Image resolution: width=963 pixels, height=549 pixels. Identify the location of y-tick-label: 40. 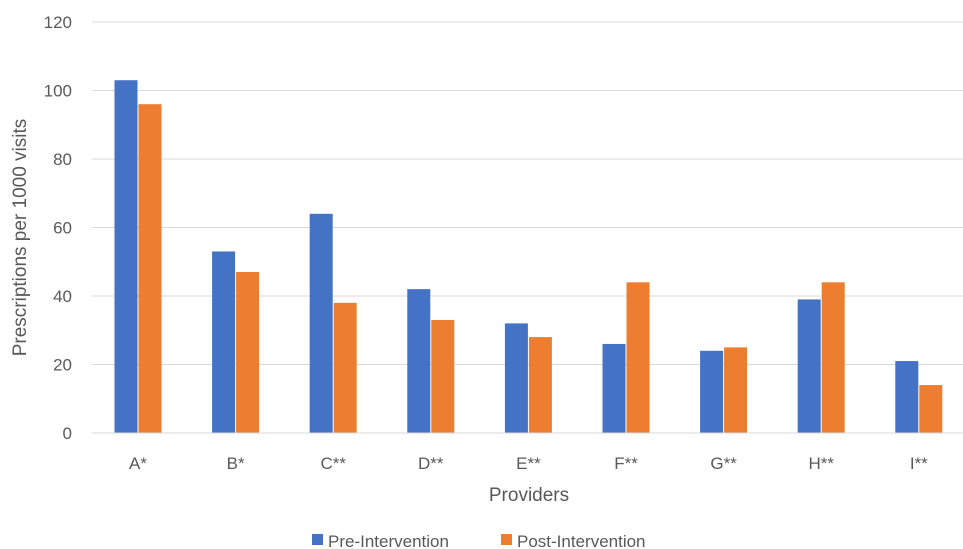
(62, 296).